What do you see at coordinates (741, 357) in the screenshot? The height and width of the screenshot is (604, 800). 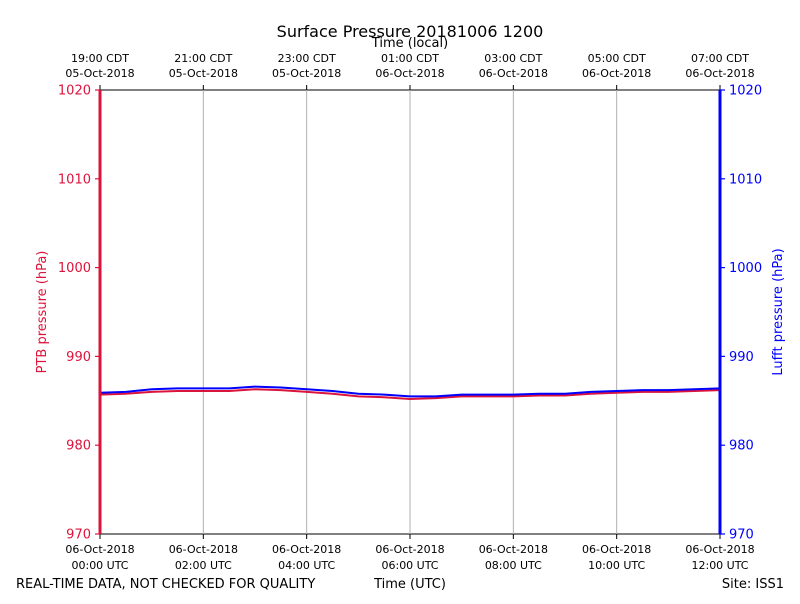 I see `right-y-tick-label: 990` at bounding box center [741, 357].